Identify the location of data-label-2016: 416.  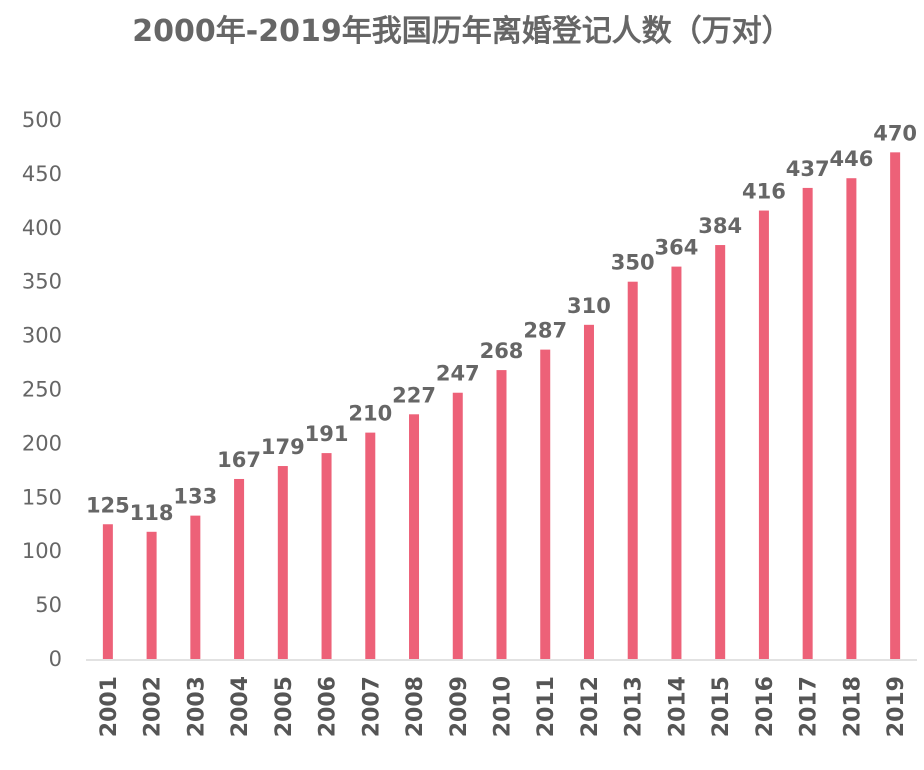
(764, 192).